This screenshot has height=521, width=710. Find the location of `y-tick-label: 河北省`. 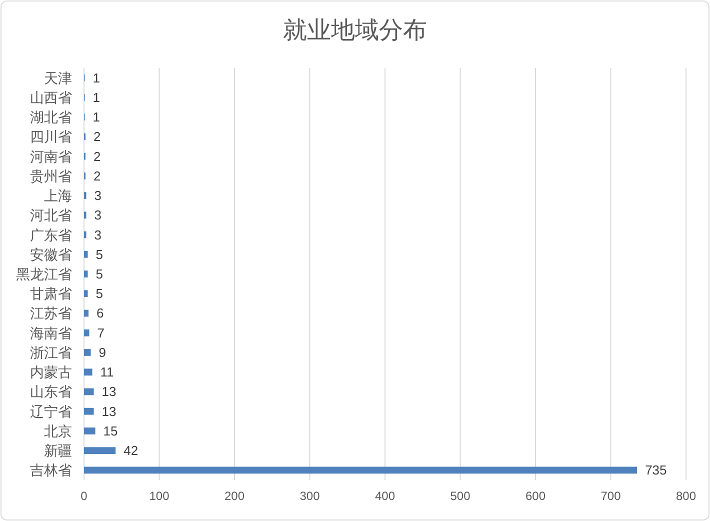

y-tick-label: 河北省 is located at coordinates (51, 215).